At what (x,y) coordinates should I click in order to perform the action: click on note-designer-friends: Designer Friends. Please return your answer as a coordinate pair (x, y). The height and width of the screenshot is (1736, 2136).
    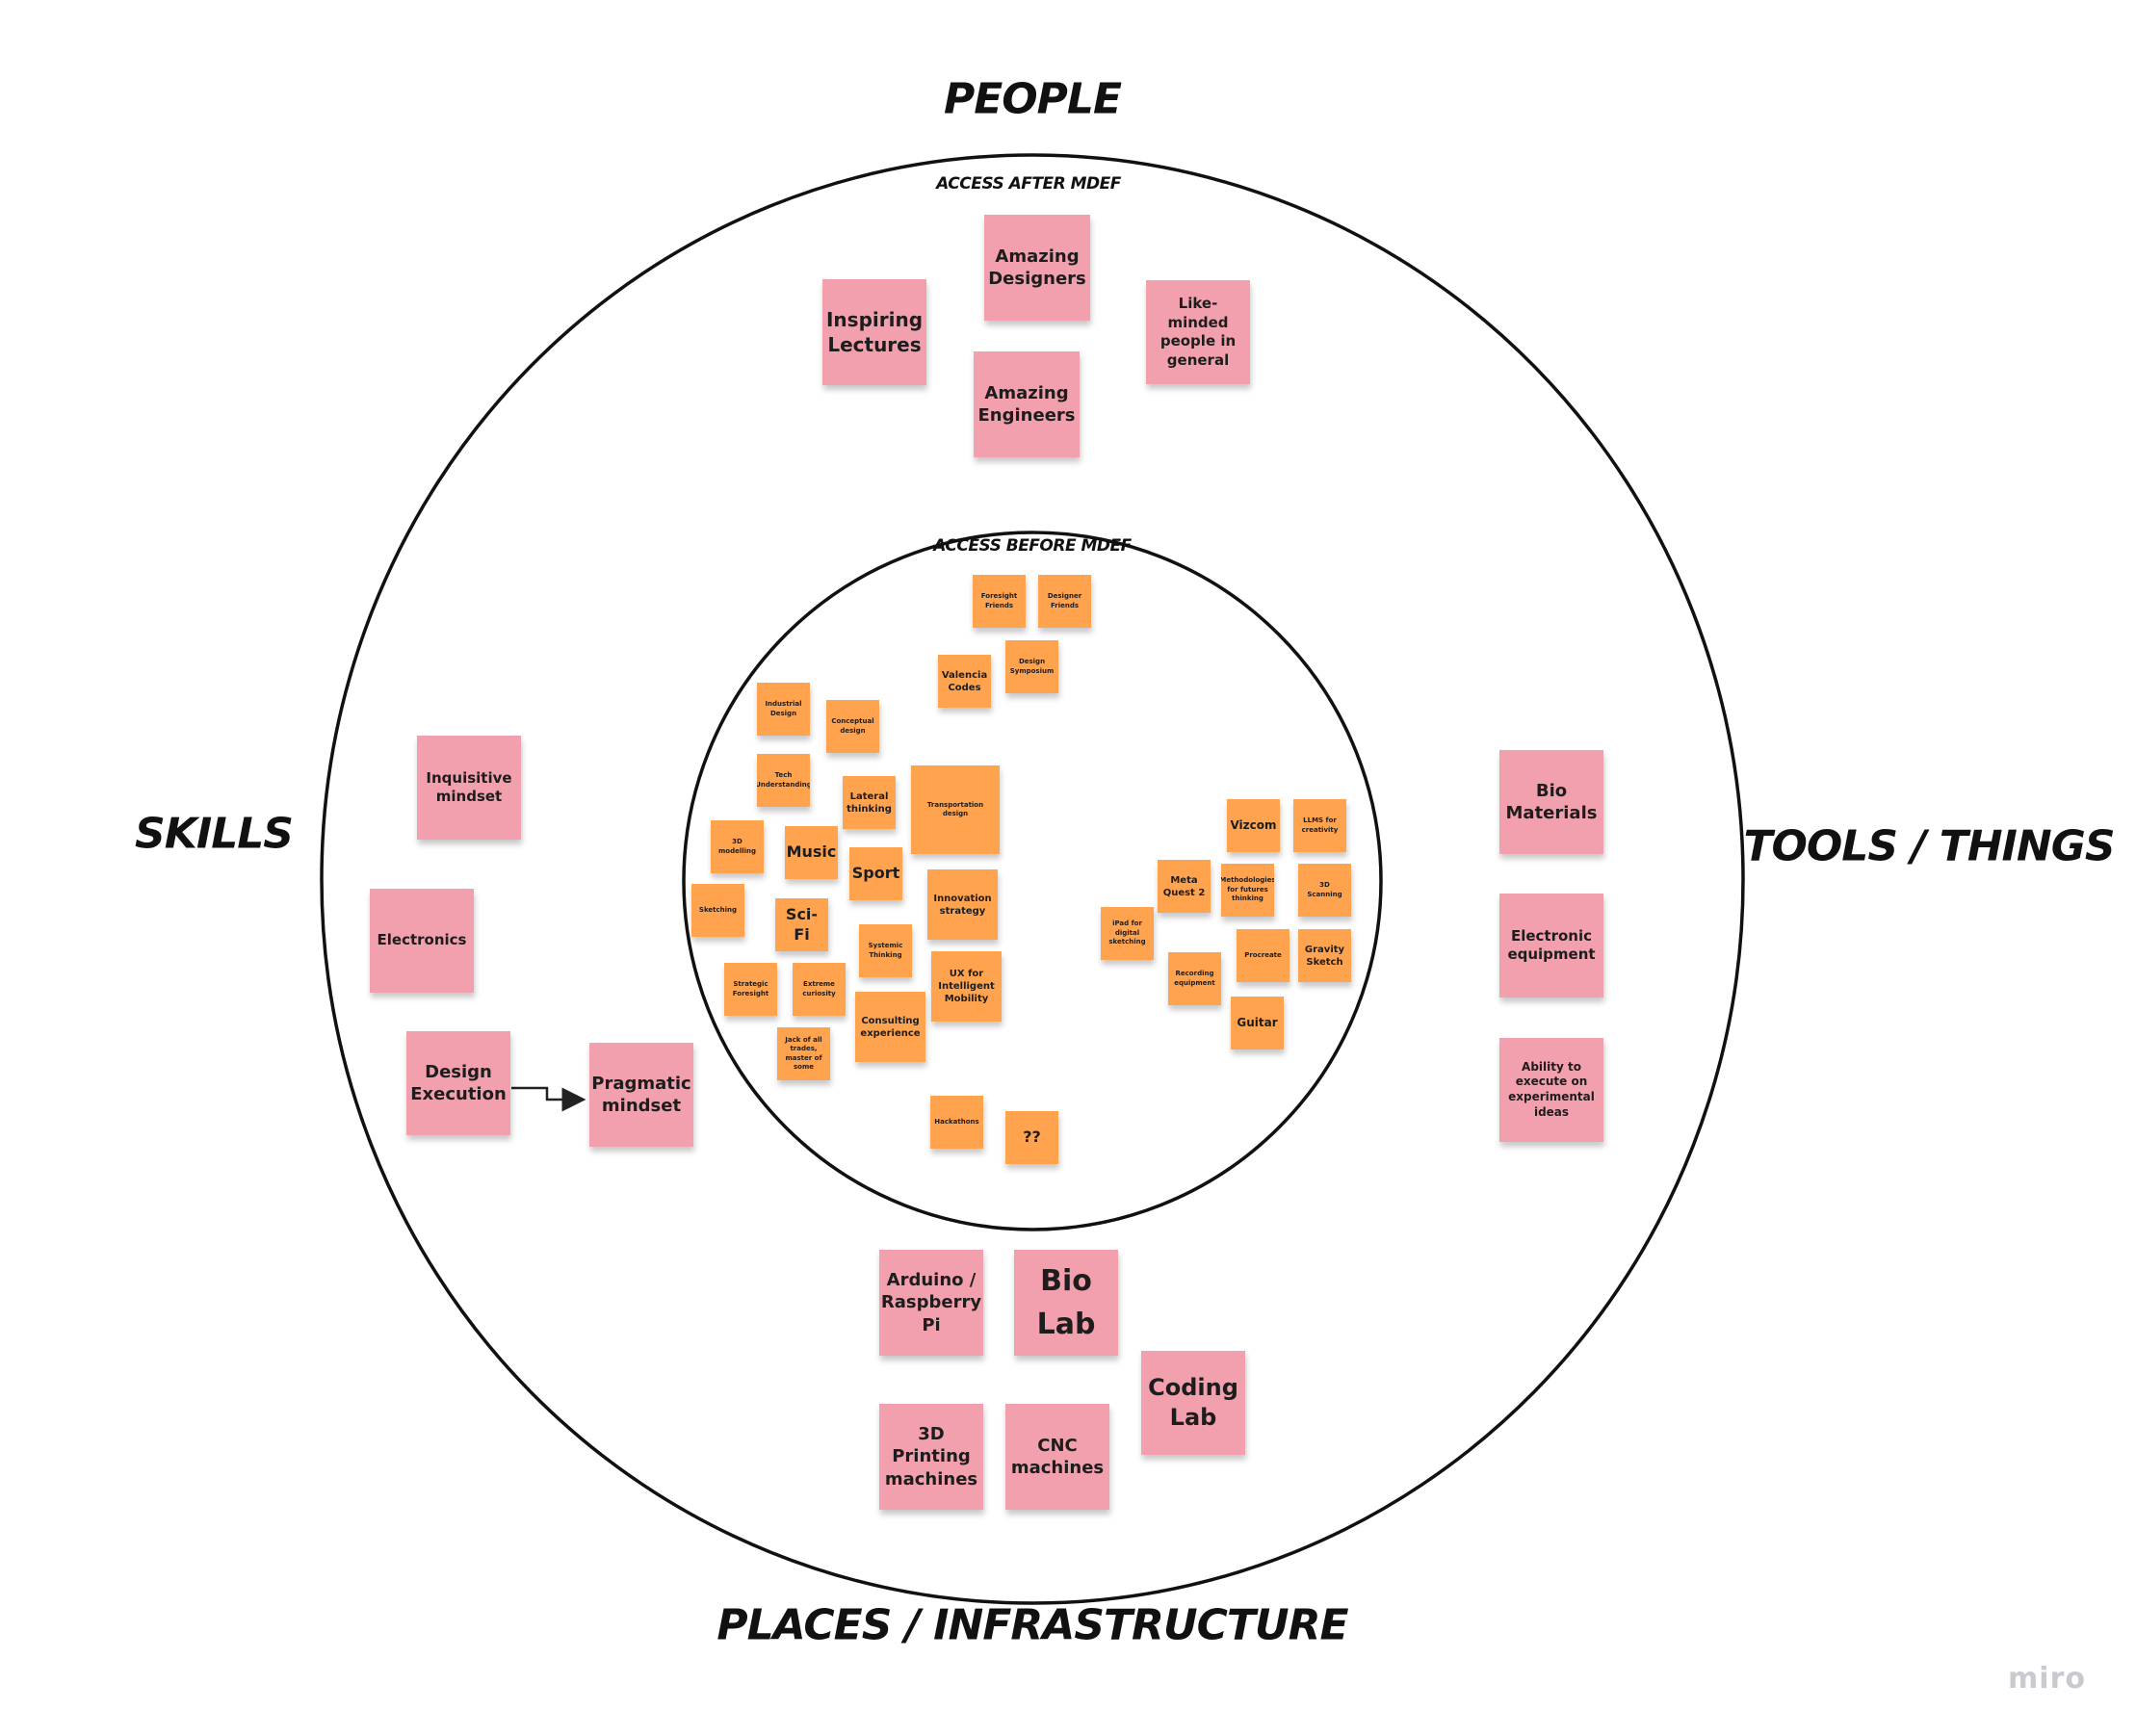
    Looking at the image, I should click on (1064, 601).